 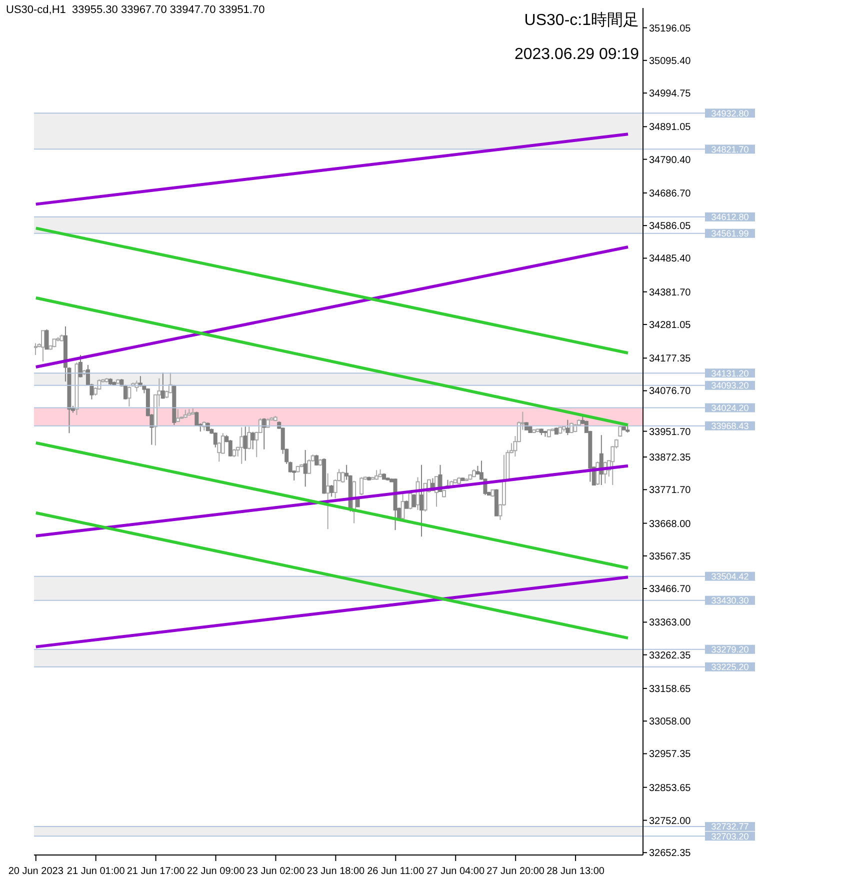 I want to click on y-tick-label: 34891.05, so click(x=670, y=128).